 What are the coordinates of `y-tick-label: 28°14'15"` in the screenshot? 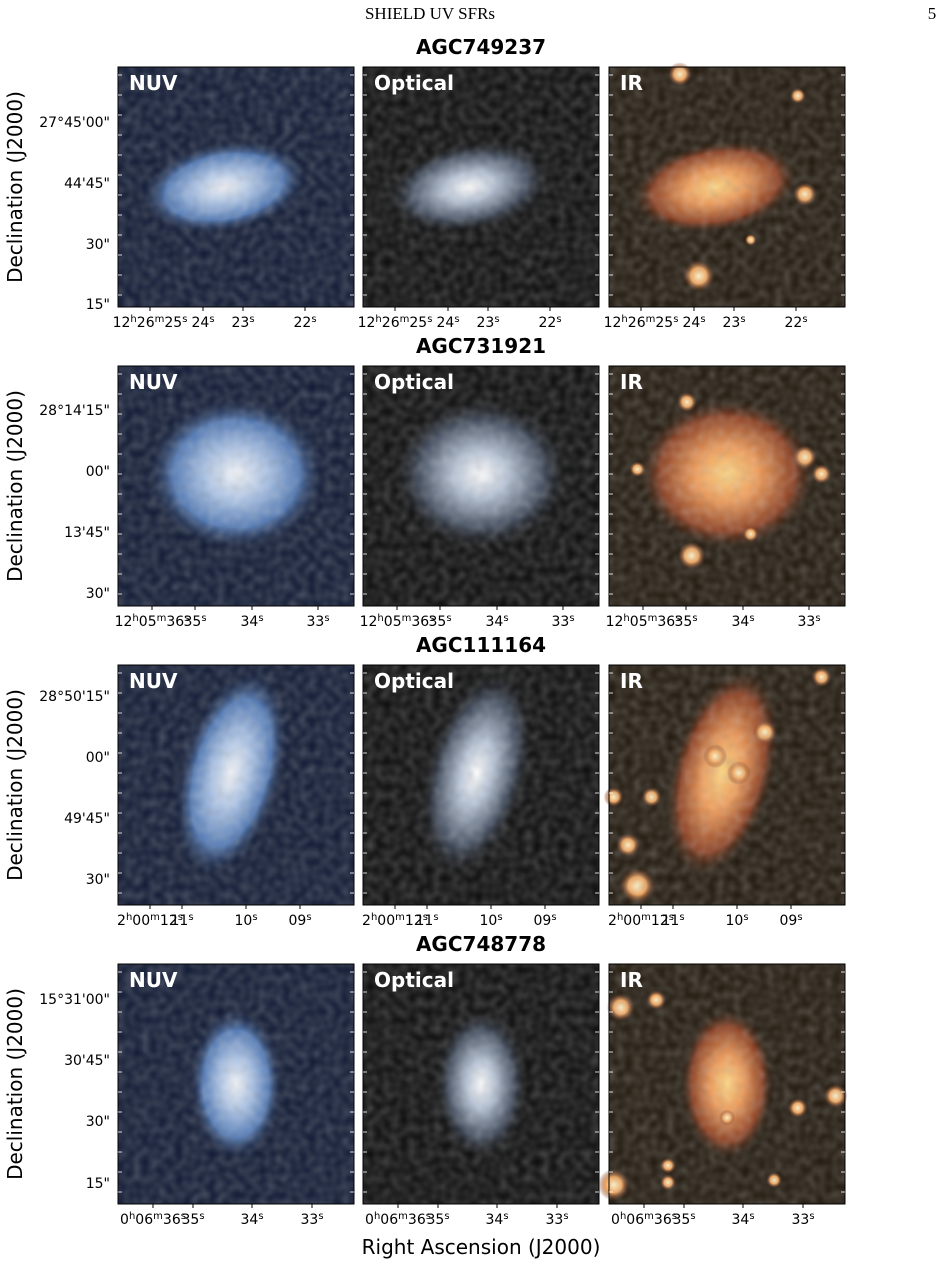 It's located at (74, 411).